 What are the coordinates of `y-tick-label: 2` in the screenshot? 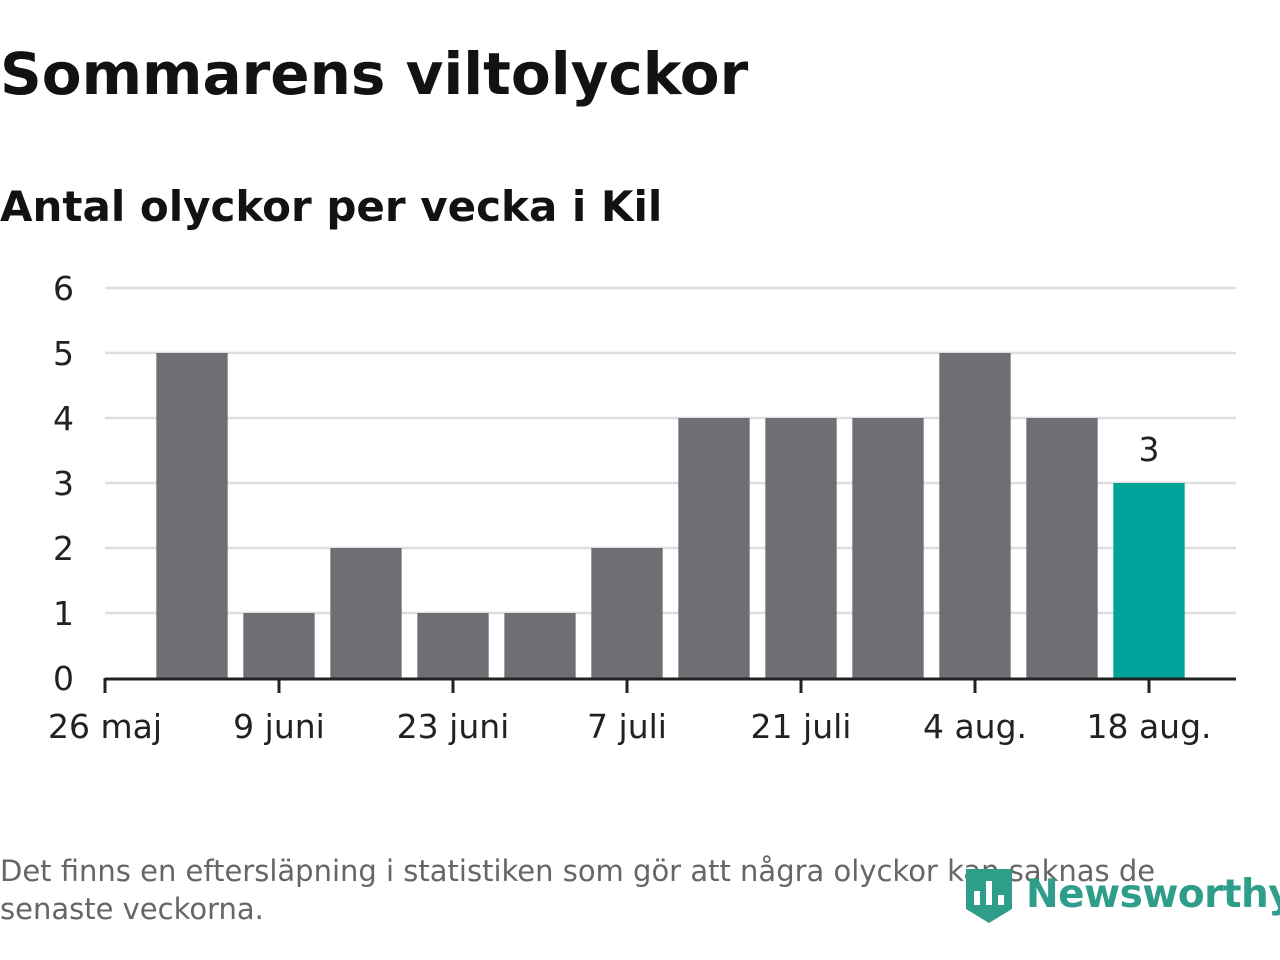 It's located at (63, 548).